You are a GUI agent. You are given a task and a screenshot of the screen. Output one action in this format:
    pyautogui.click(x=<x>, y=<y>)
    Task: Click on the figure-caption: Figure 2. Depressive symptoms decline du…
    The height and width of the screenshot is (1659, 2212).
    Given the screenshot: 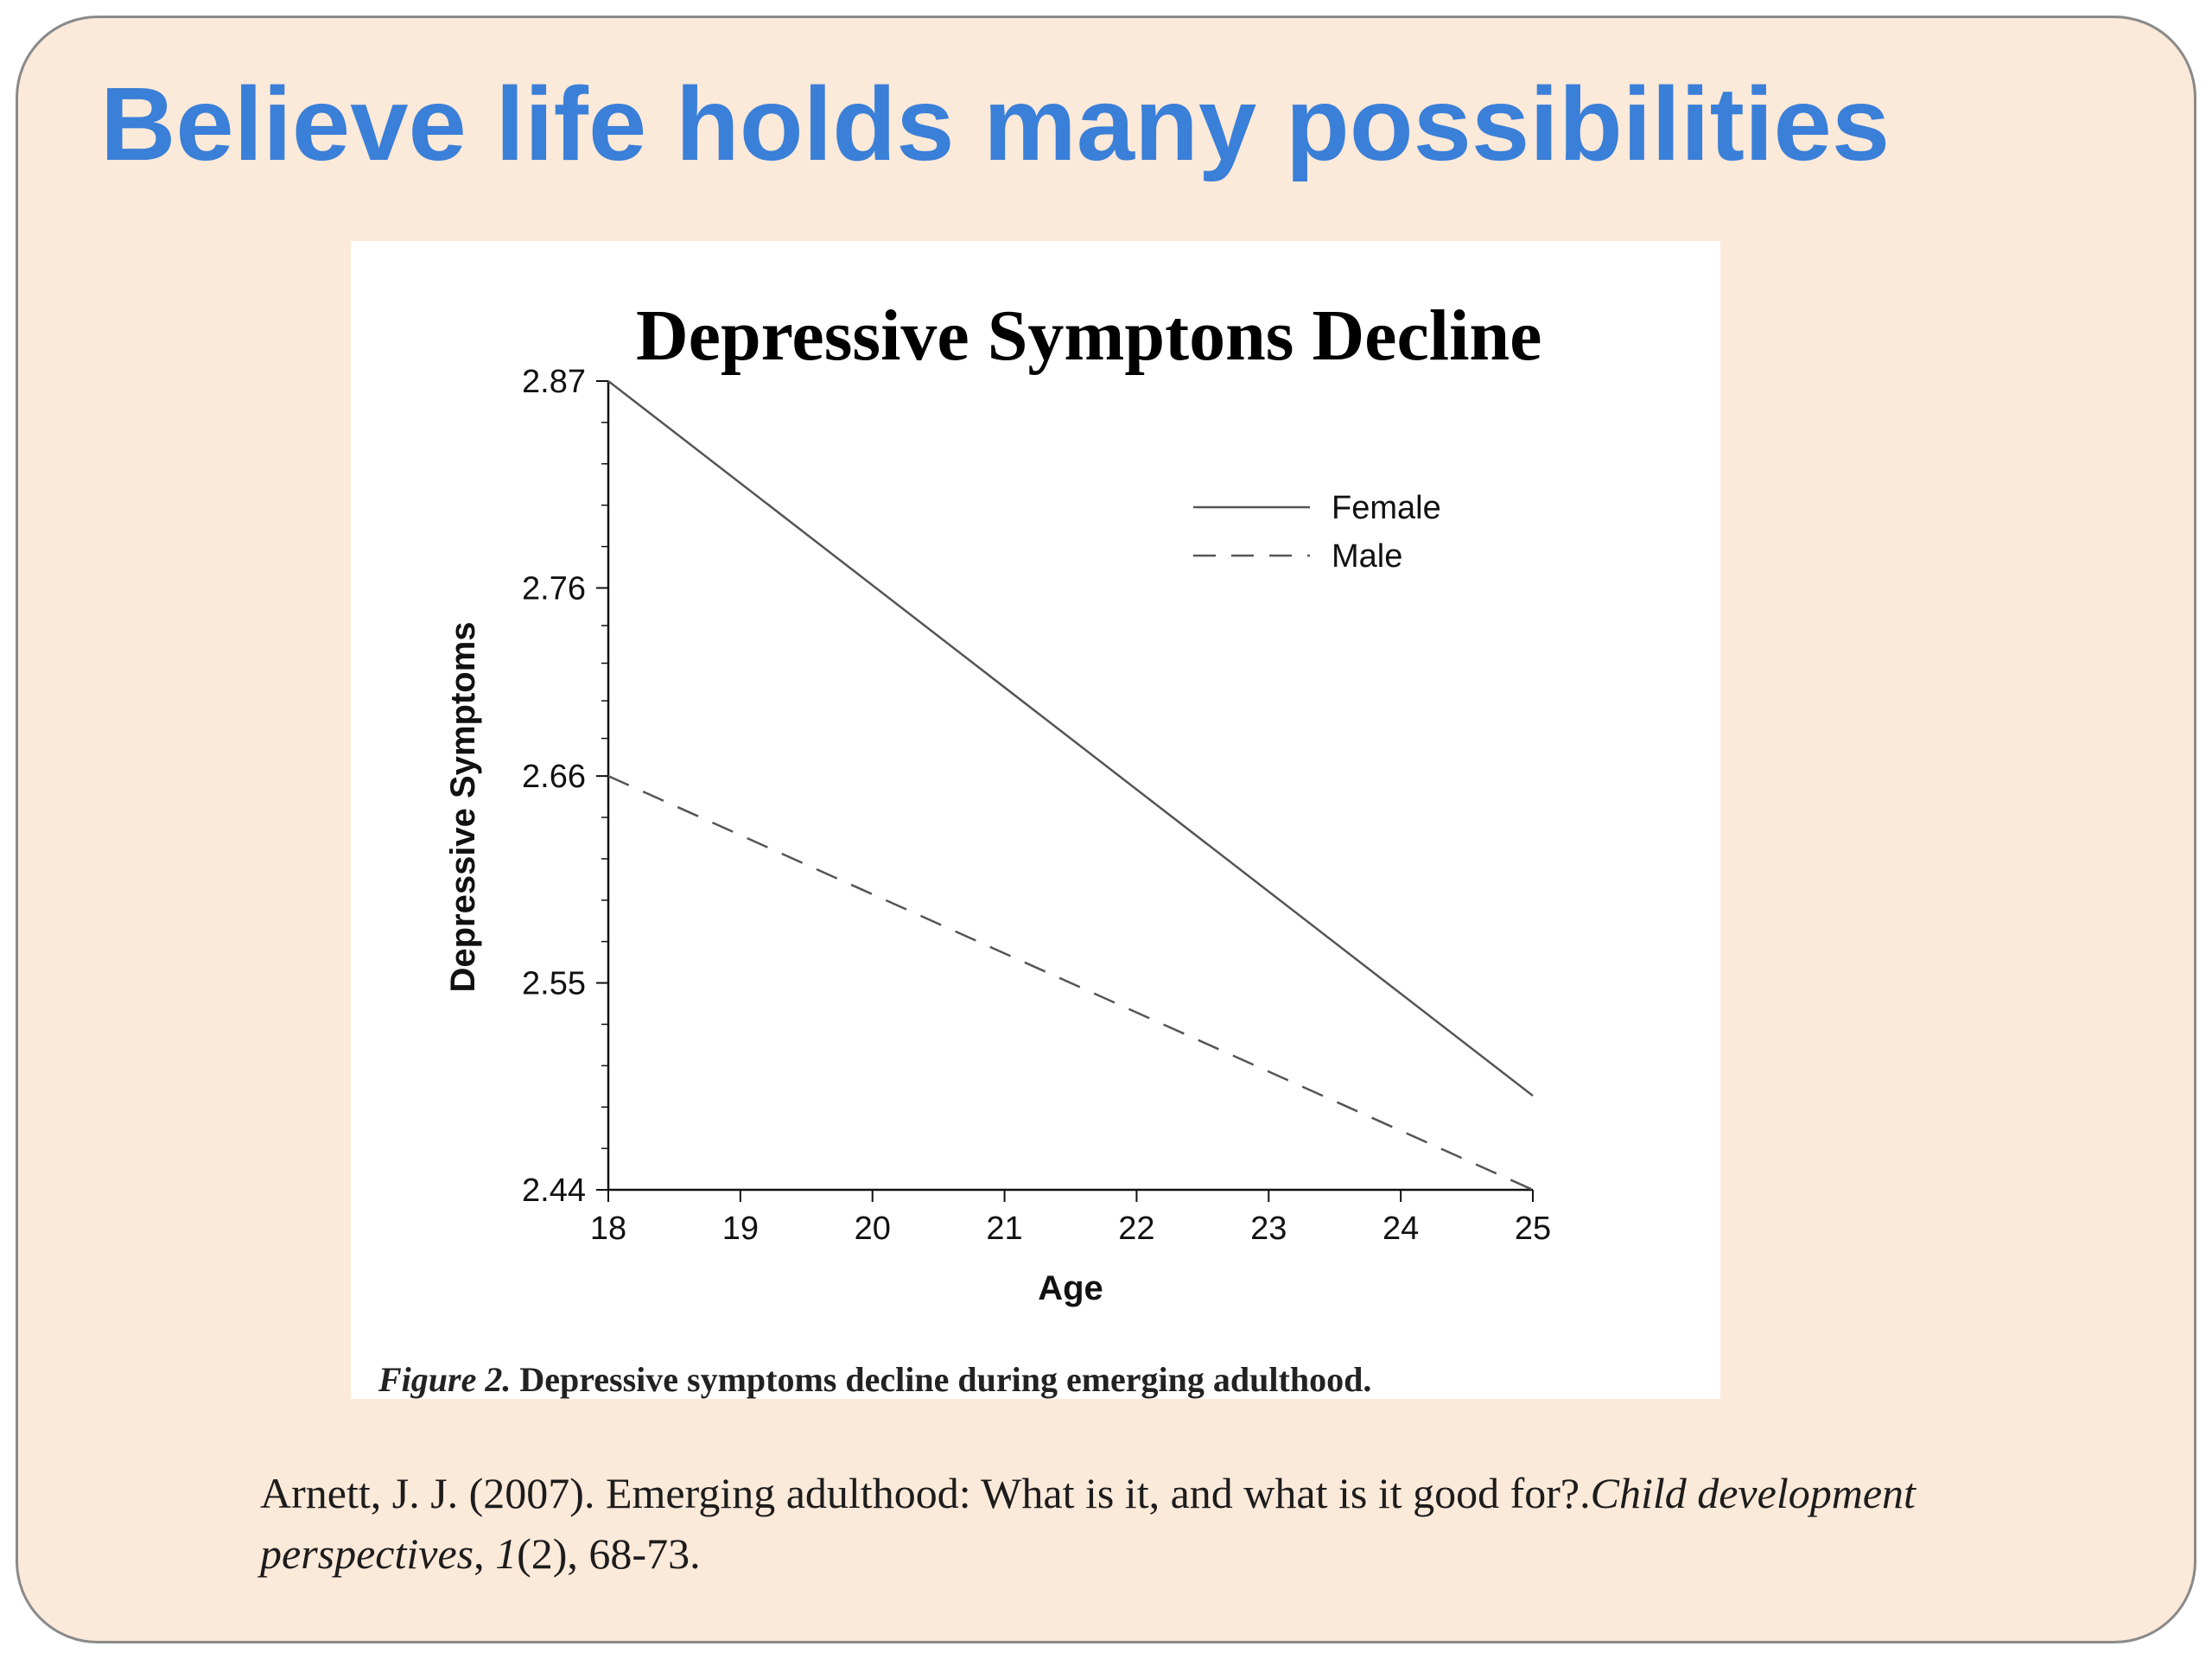 What is the action you would take?
    pyautogui.click(x=874, y=1380)
    